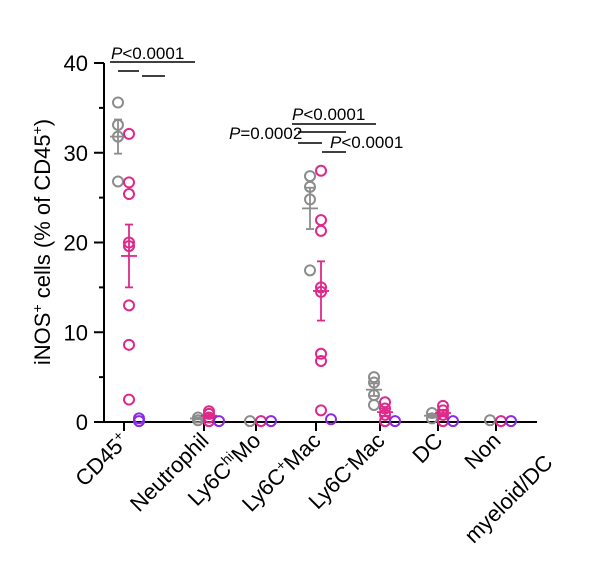 The width and height of the screenshot is (608, 564). I want to click on x-tick-label: CD45+, so click(102, 459).